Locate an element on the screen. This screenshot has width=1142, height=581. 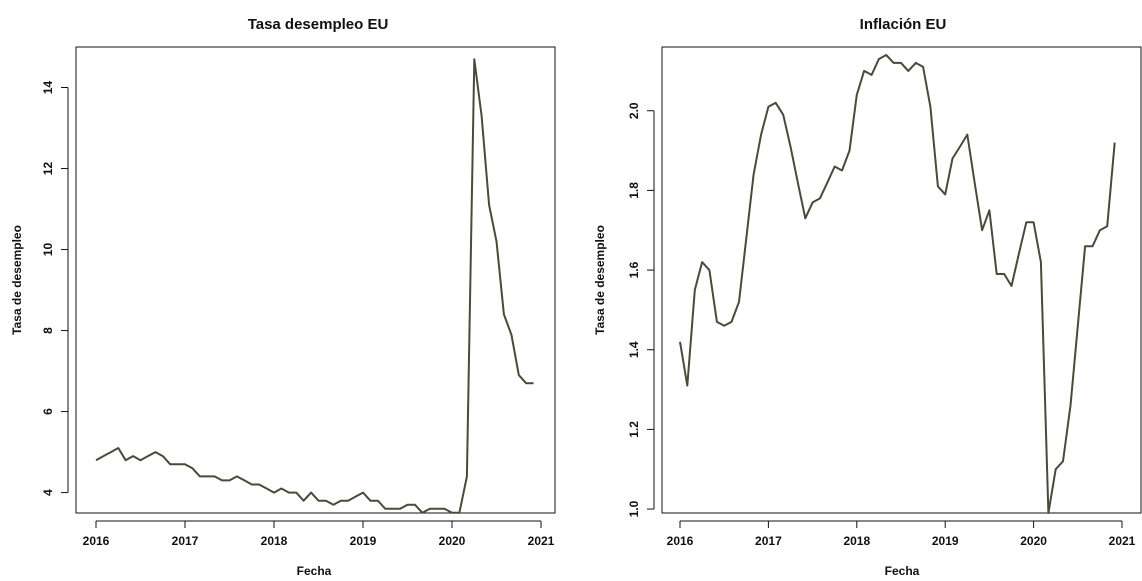
y-tick-label: 14 is located at coordinates (48, 88).